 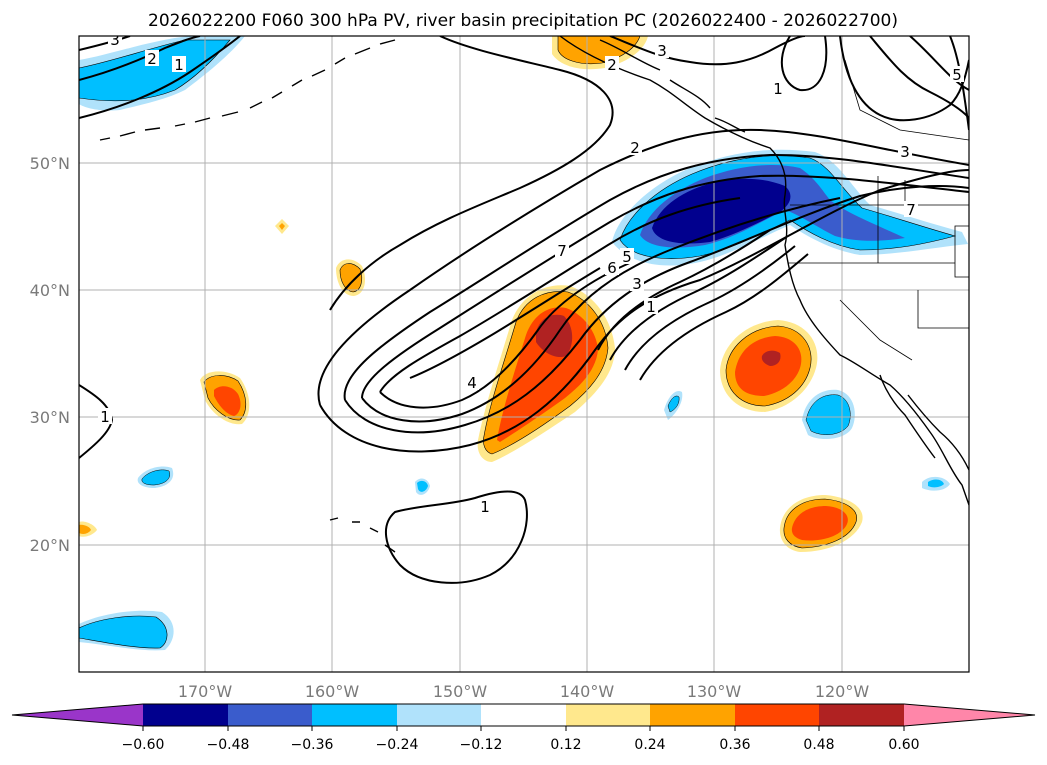 I want to click on lon-label-160w: 160°W, so click(x=332, y=691).